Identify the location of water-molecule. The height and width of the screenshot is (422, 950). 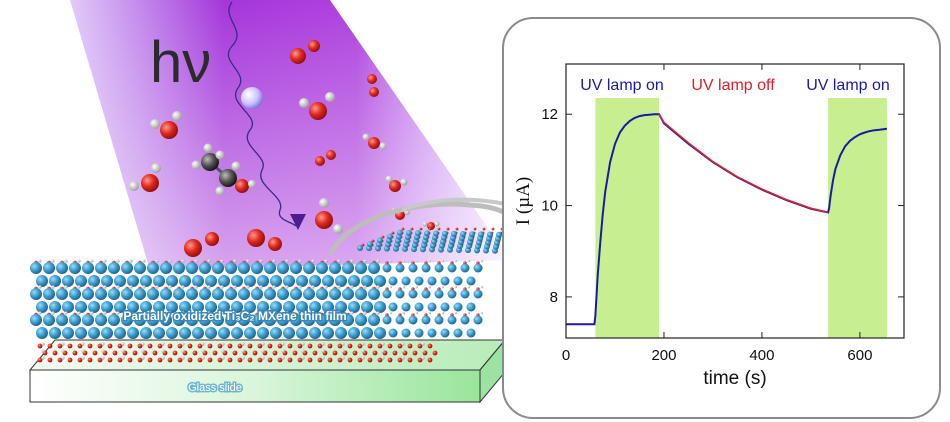
(431, 225).